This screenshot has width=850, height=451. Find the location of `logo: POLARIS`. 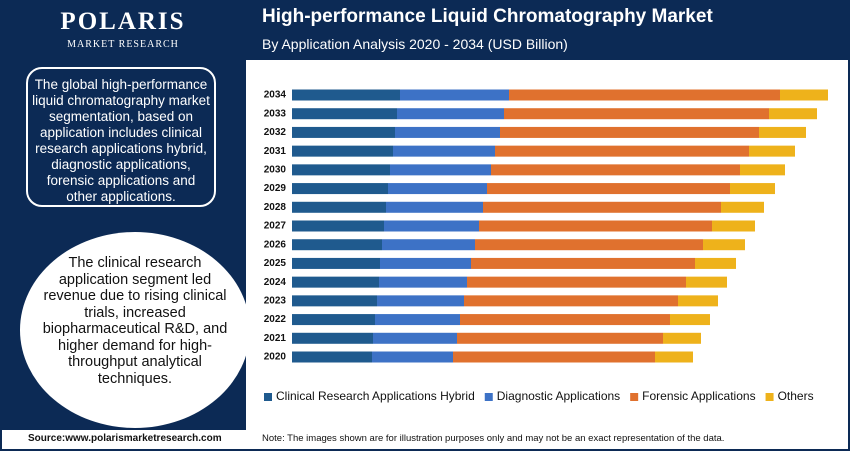

logo: POLARIS is located at coordinates (123, 21).